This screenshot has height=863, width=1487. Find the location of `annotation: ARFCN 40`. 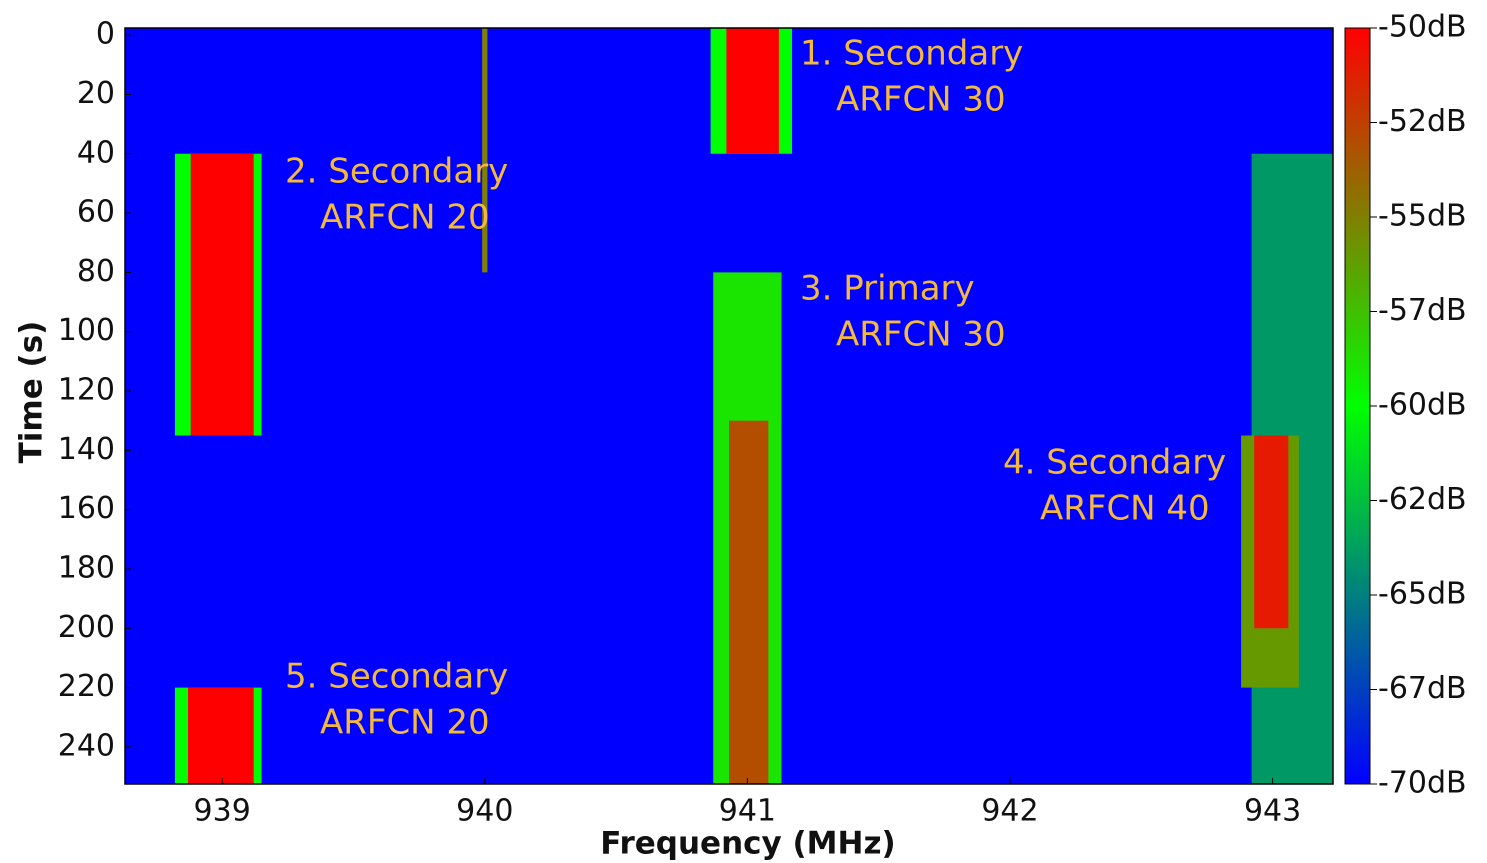

annotation: ARFCN 40 is located at coordinates (1125, 509).